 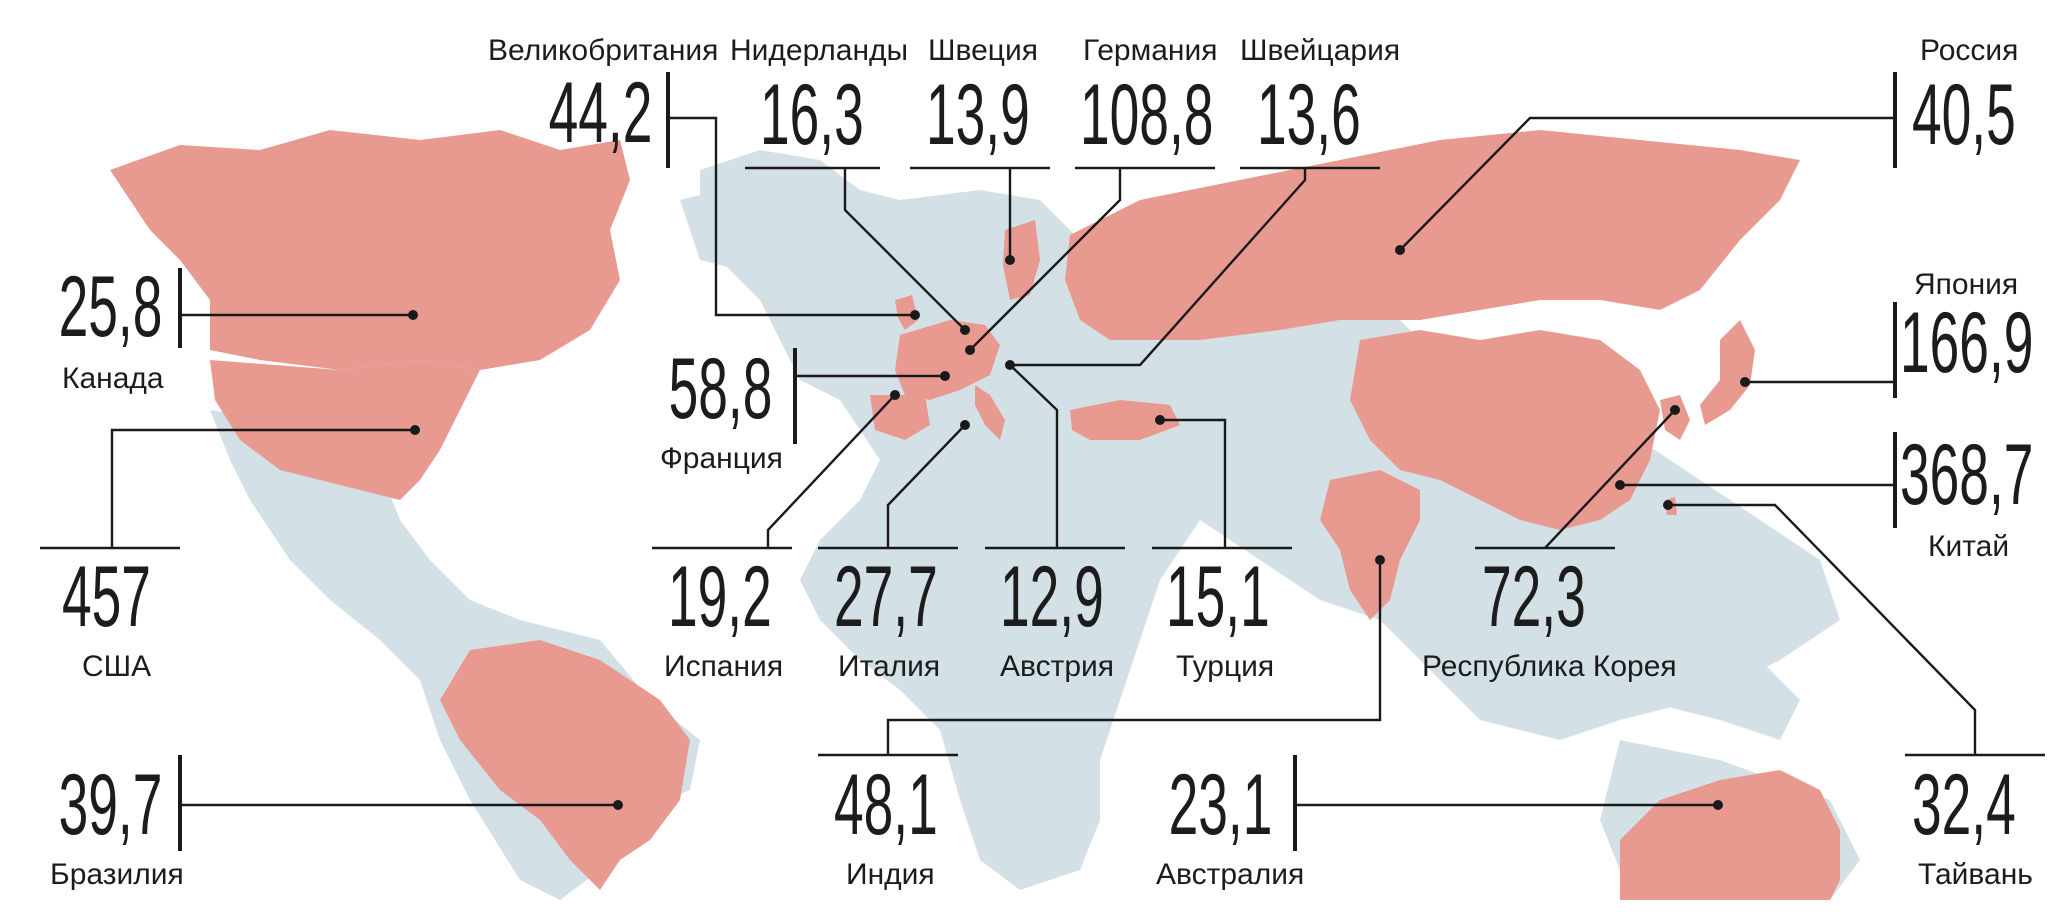 What do you see at coordinates (117, 874) in the screenshot?
I see `country-name-br: Бразилия` at bounding box center [117, 874].